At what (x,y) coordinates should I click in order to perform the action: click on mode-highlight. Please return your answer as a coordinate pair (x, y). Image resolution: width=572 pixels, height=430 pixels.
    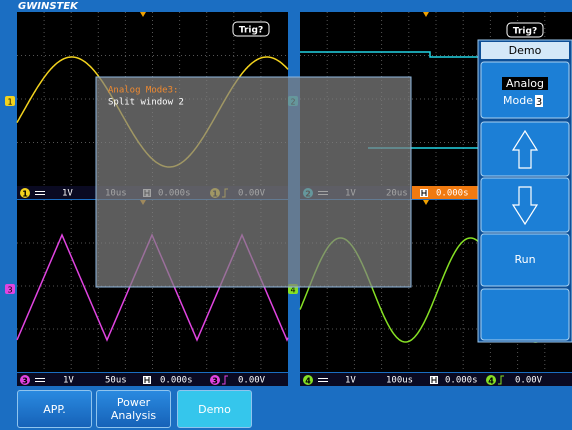
    Looking at the image, I should click on (525, 83).